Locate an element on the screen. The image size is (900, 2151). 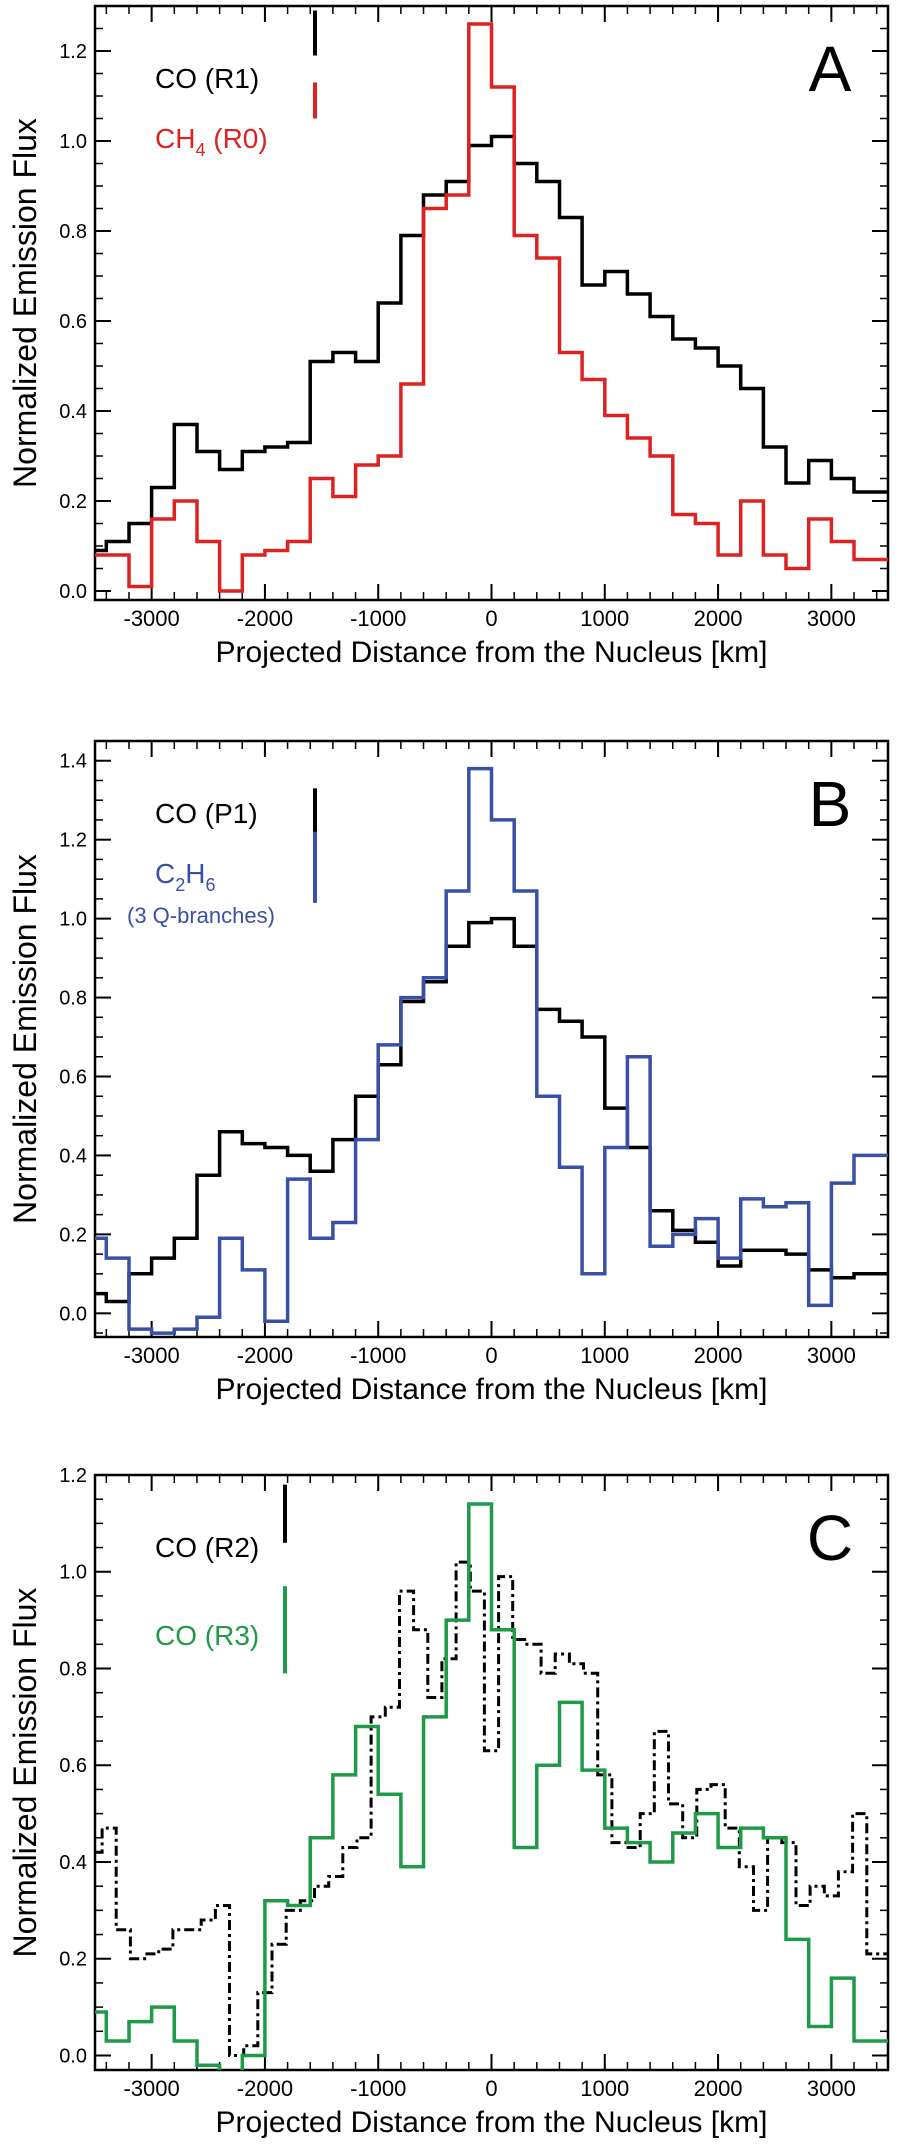
panel-label: C is located at coordinates (830, 1538).